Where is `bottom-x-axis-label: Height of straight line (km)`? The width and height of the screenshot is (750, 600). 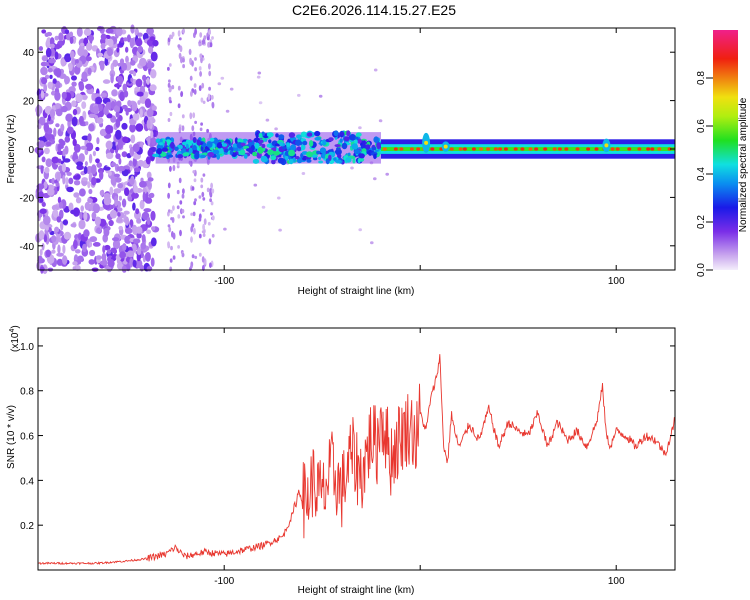 bottom-x-axis-label: Height of straight line (km) is located at coordinates (356, 590).